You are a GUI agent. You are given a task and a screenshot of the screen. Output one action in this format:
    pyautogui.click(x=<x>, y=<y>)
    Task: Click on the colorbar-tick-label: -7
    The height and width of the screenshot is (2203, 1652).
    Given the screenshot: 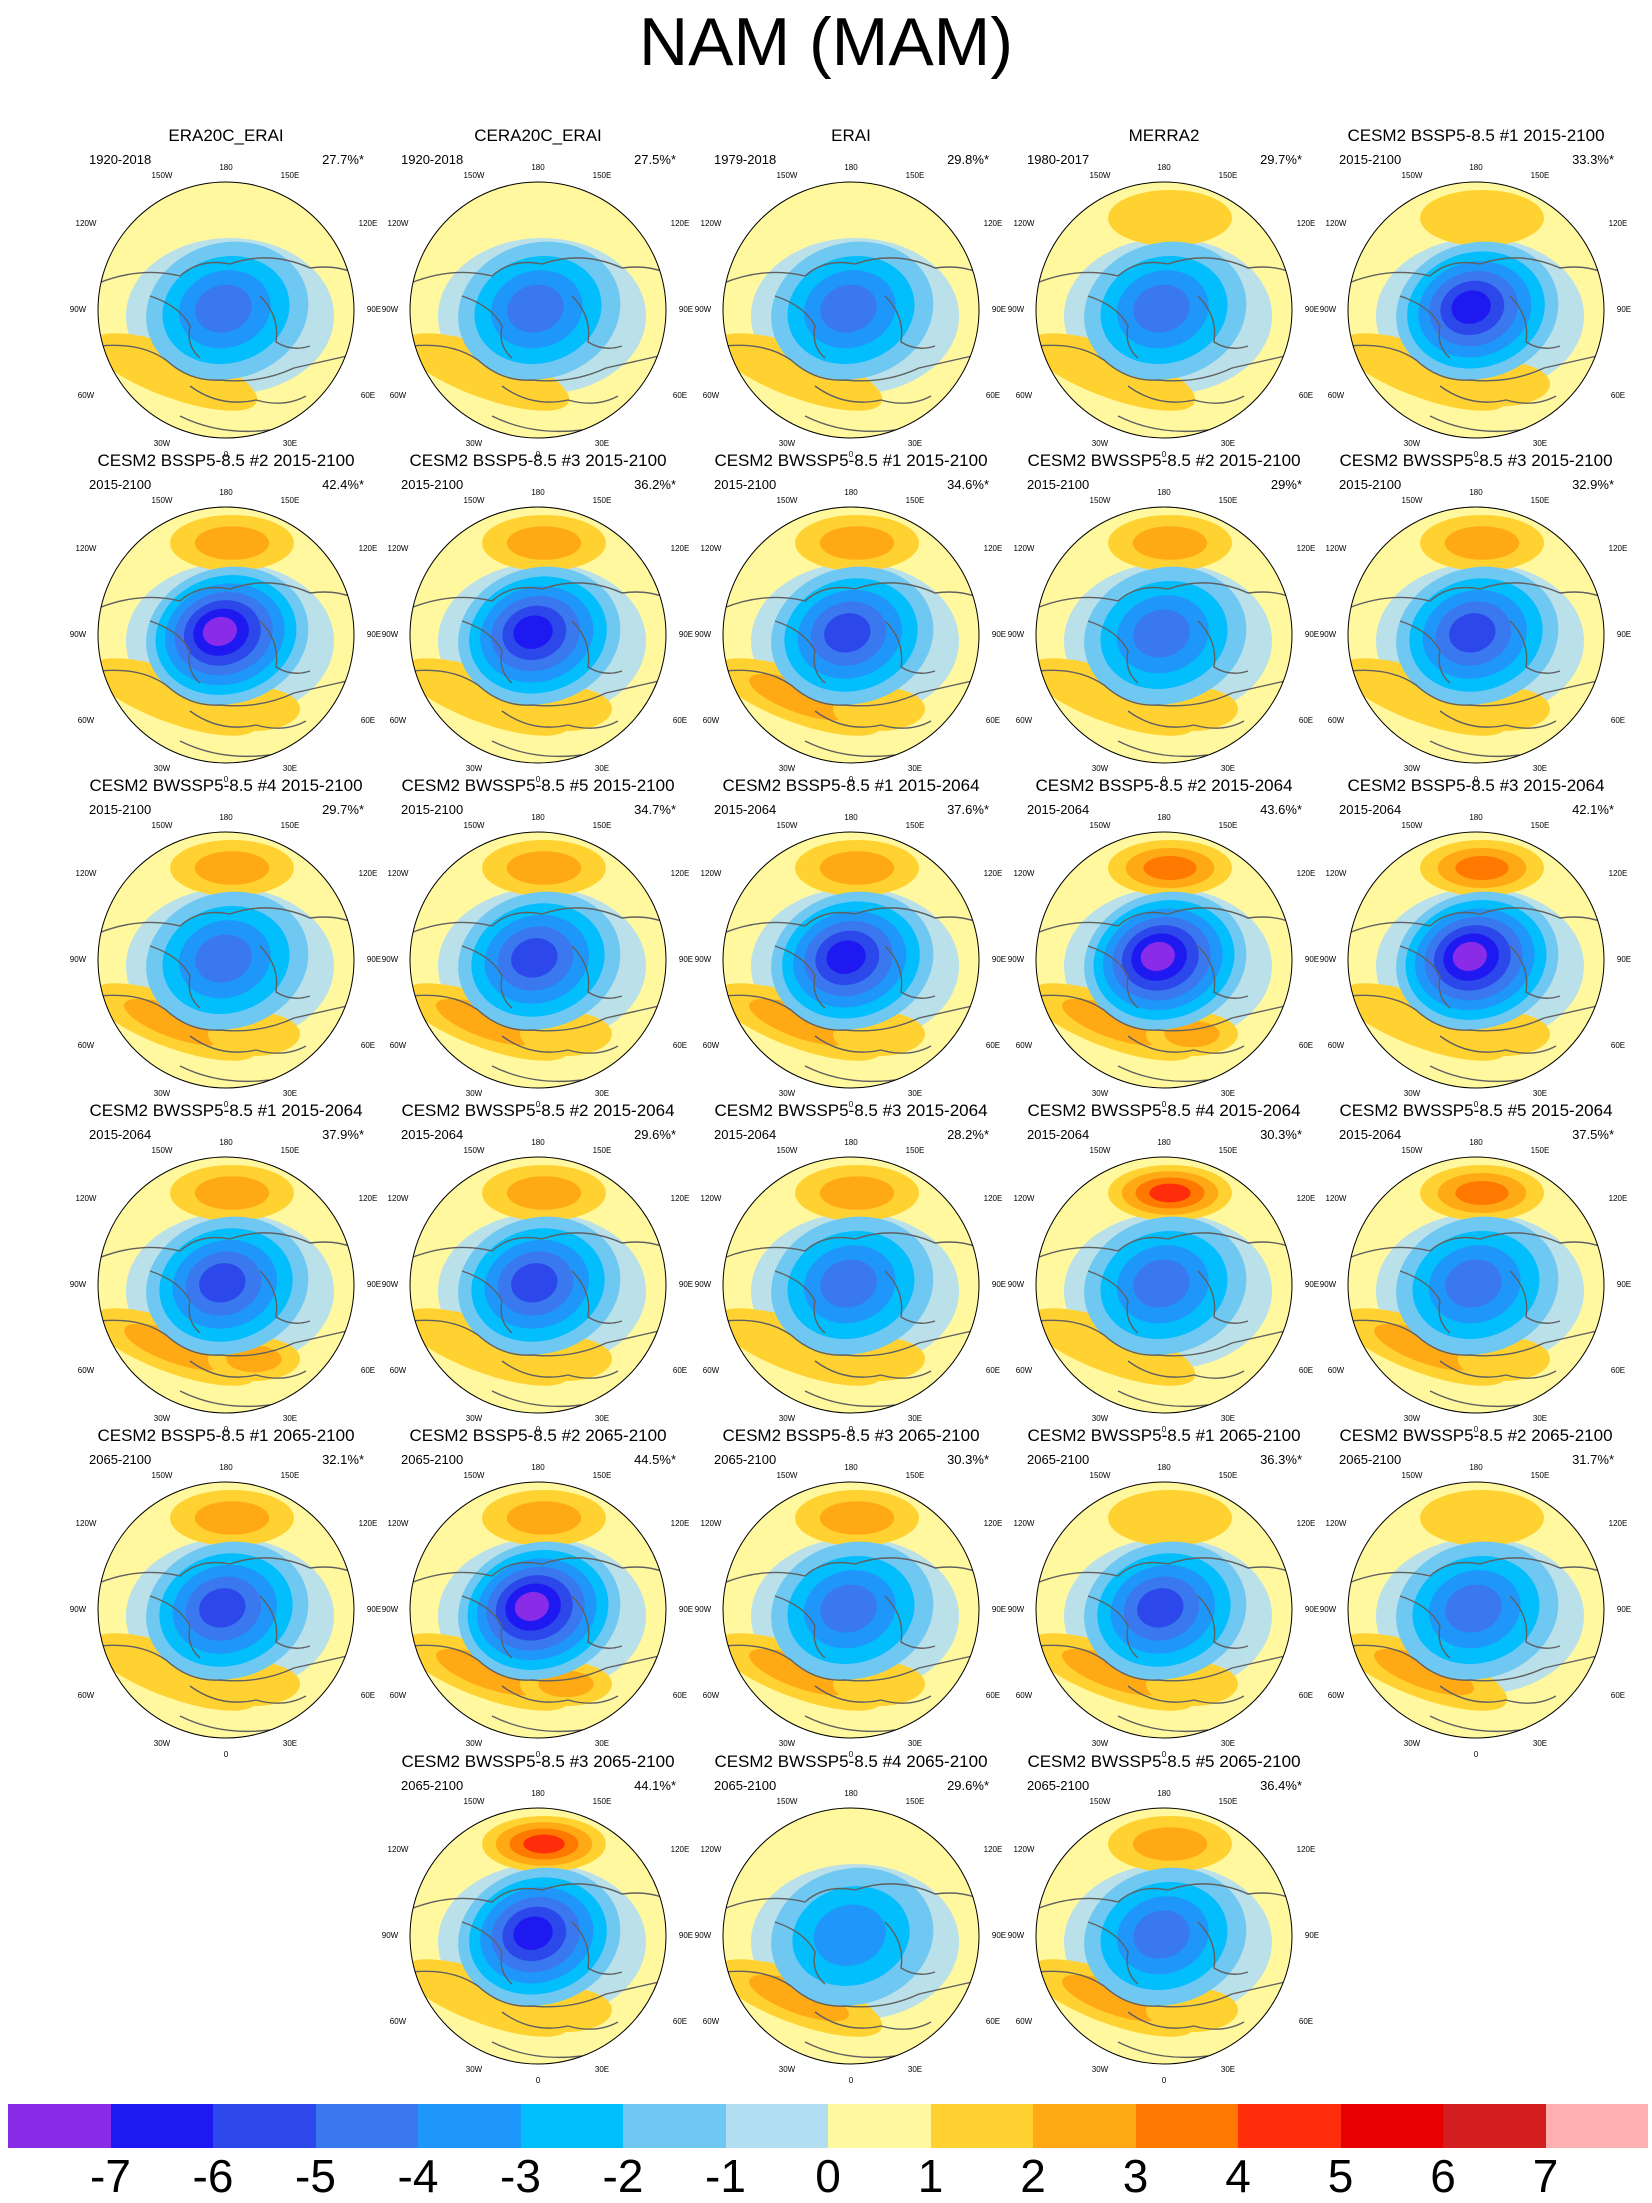 What is the action you would take?
    pyautogui.click(x=110, y=2176)
    